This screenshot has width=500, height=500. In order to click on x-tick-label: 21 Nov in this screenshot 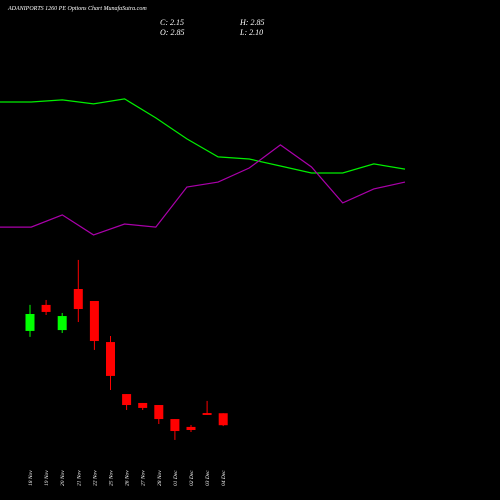, I will do `click(79, 478)`.